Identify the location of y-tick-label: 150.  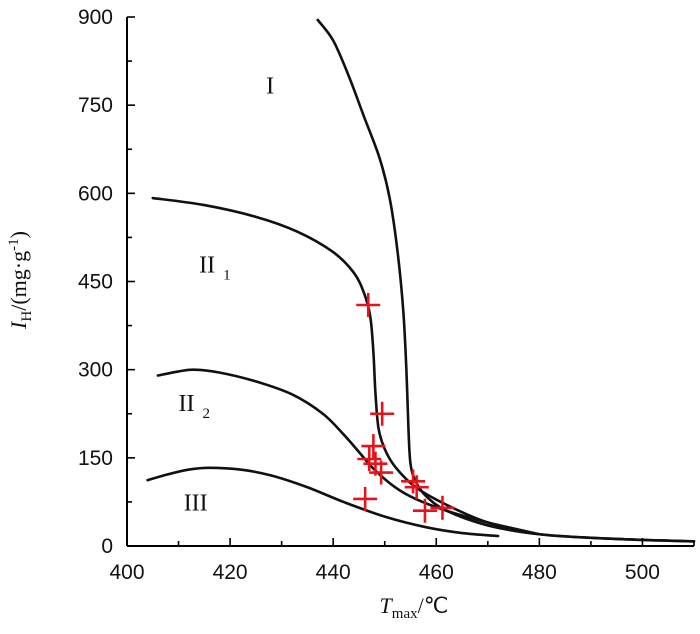
(95, 458).